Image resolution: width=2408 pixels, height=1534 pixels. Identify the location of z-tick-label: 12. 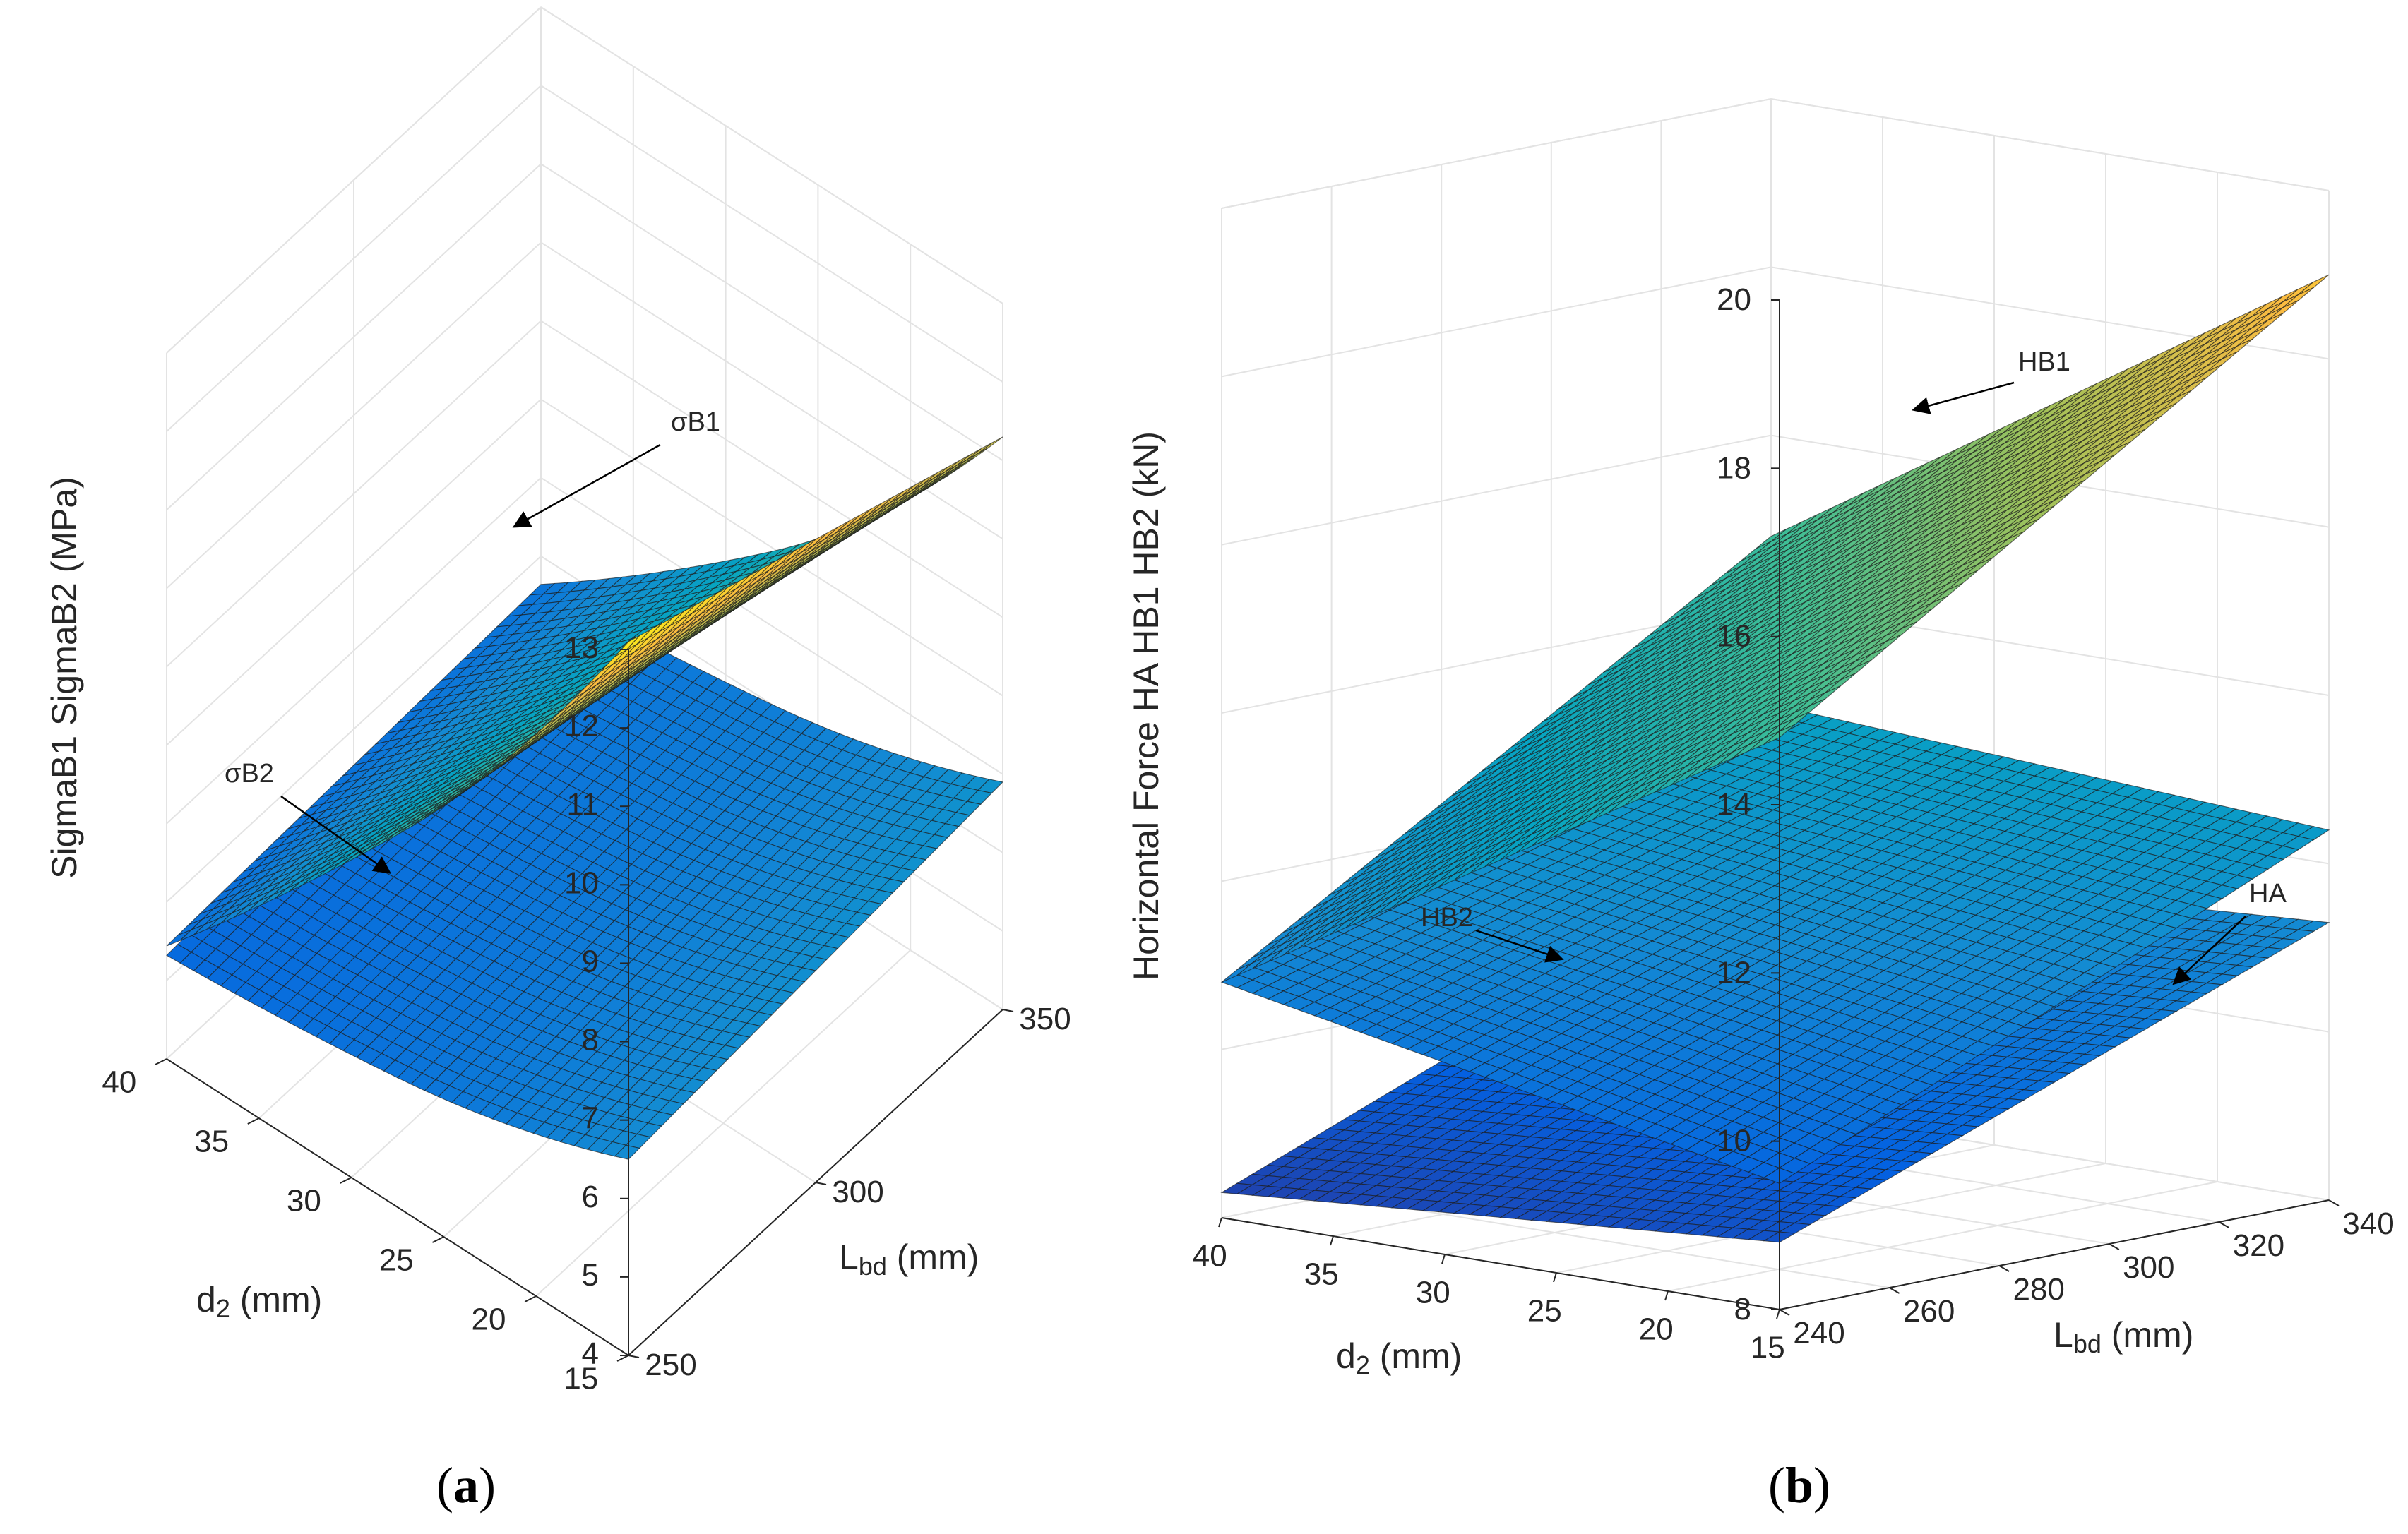
(581, 726).